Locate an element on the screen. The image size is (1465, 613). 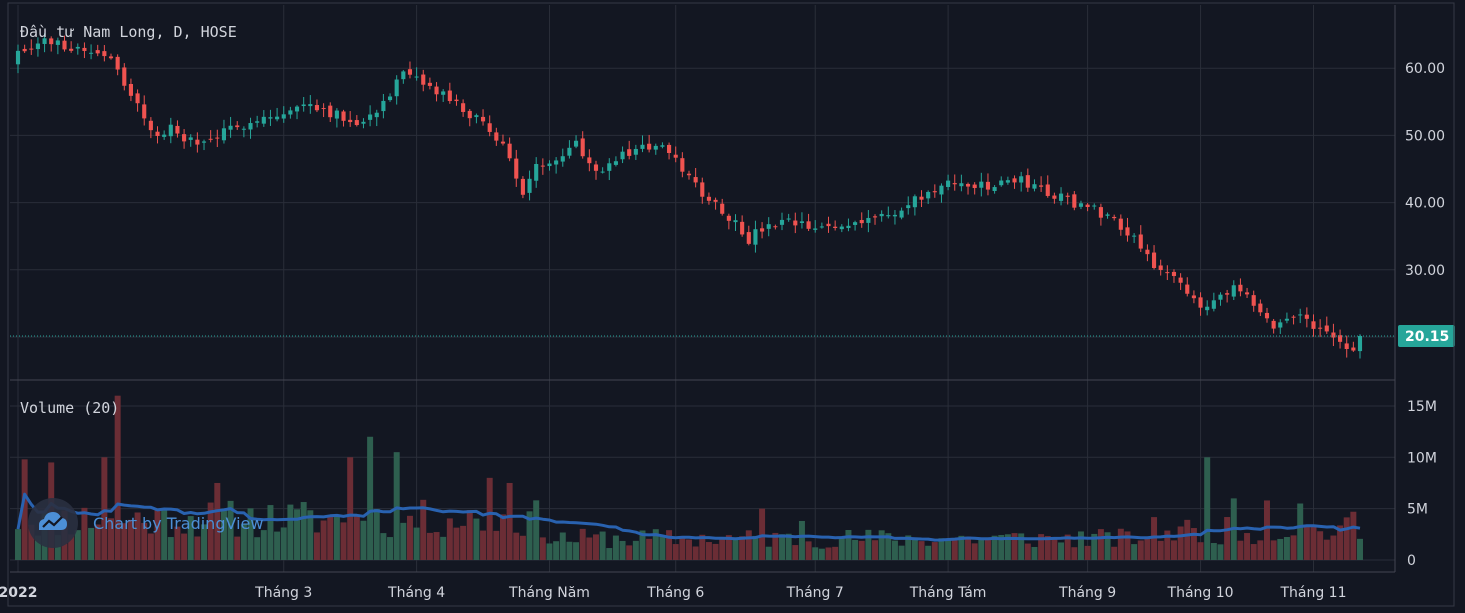
price-tick-label: 50.00 is located at coordinates (1425, 136).